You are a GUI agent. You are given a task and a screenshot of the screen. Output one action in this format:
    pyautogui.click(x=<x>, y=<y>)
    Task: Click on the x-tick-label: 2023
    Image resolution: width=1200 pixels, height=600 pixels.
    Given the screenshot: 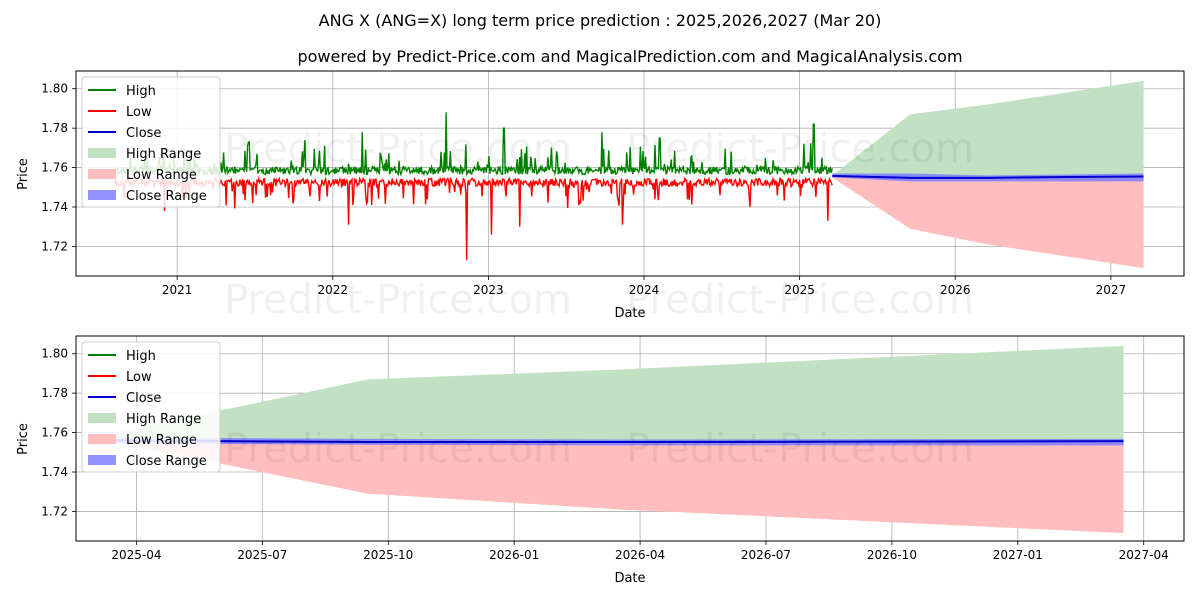 What is the action you would take?
    pyautogui.click(x=488, y=290)
    